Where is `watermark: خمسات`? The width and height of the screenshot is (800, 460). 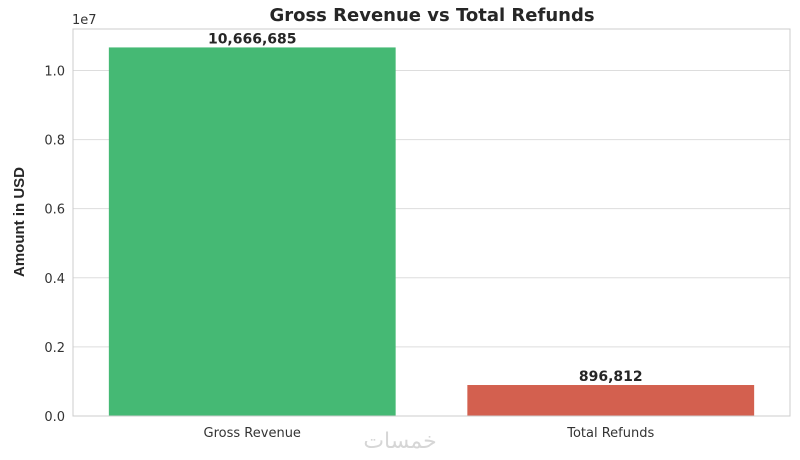 watermark: خمسات is located at coordinates (399, 441).